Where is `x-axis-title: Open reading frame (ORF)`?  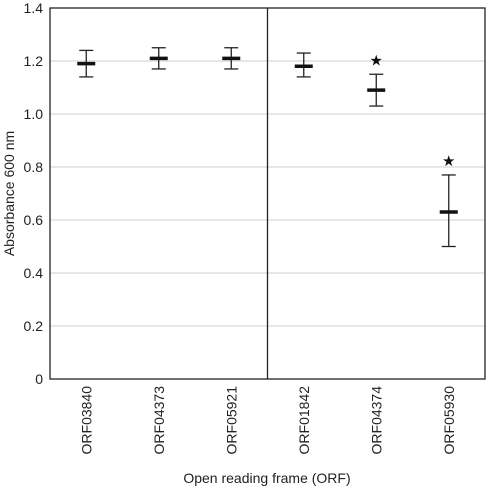
x-axis-title: Open reading frame (ORF) is located at coordinates (266, 478).